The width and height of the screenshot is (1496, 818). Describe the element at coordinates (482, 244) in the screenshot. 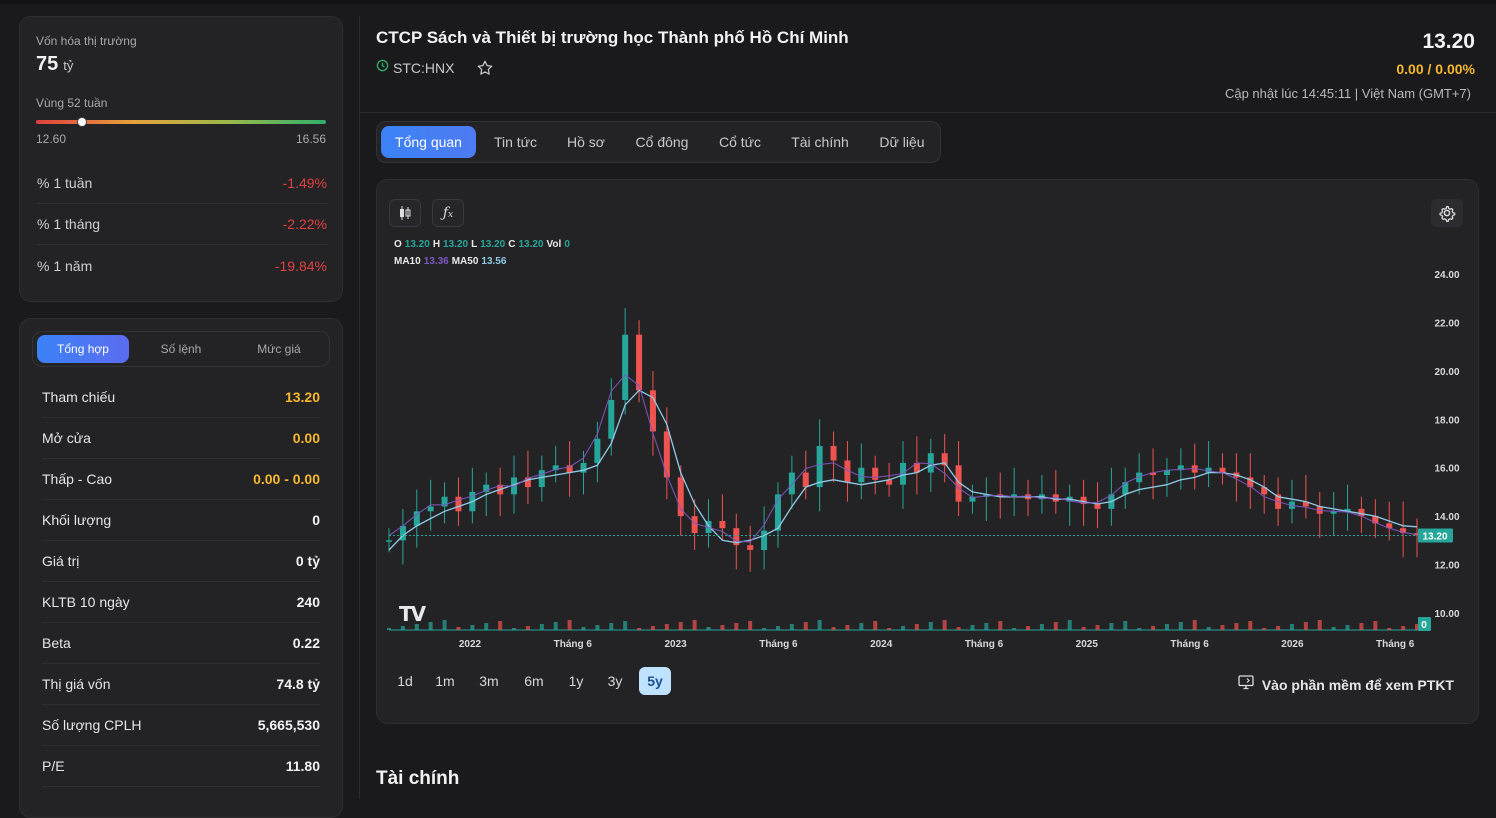

I see `ohlc-legend: O 13.20 H 13.20 L 13.20 C 13.20 Vol 0` at that location.